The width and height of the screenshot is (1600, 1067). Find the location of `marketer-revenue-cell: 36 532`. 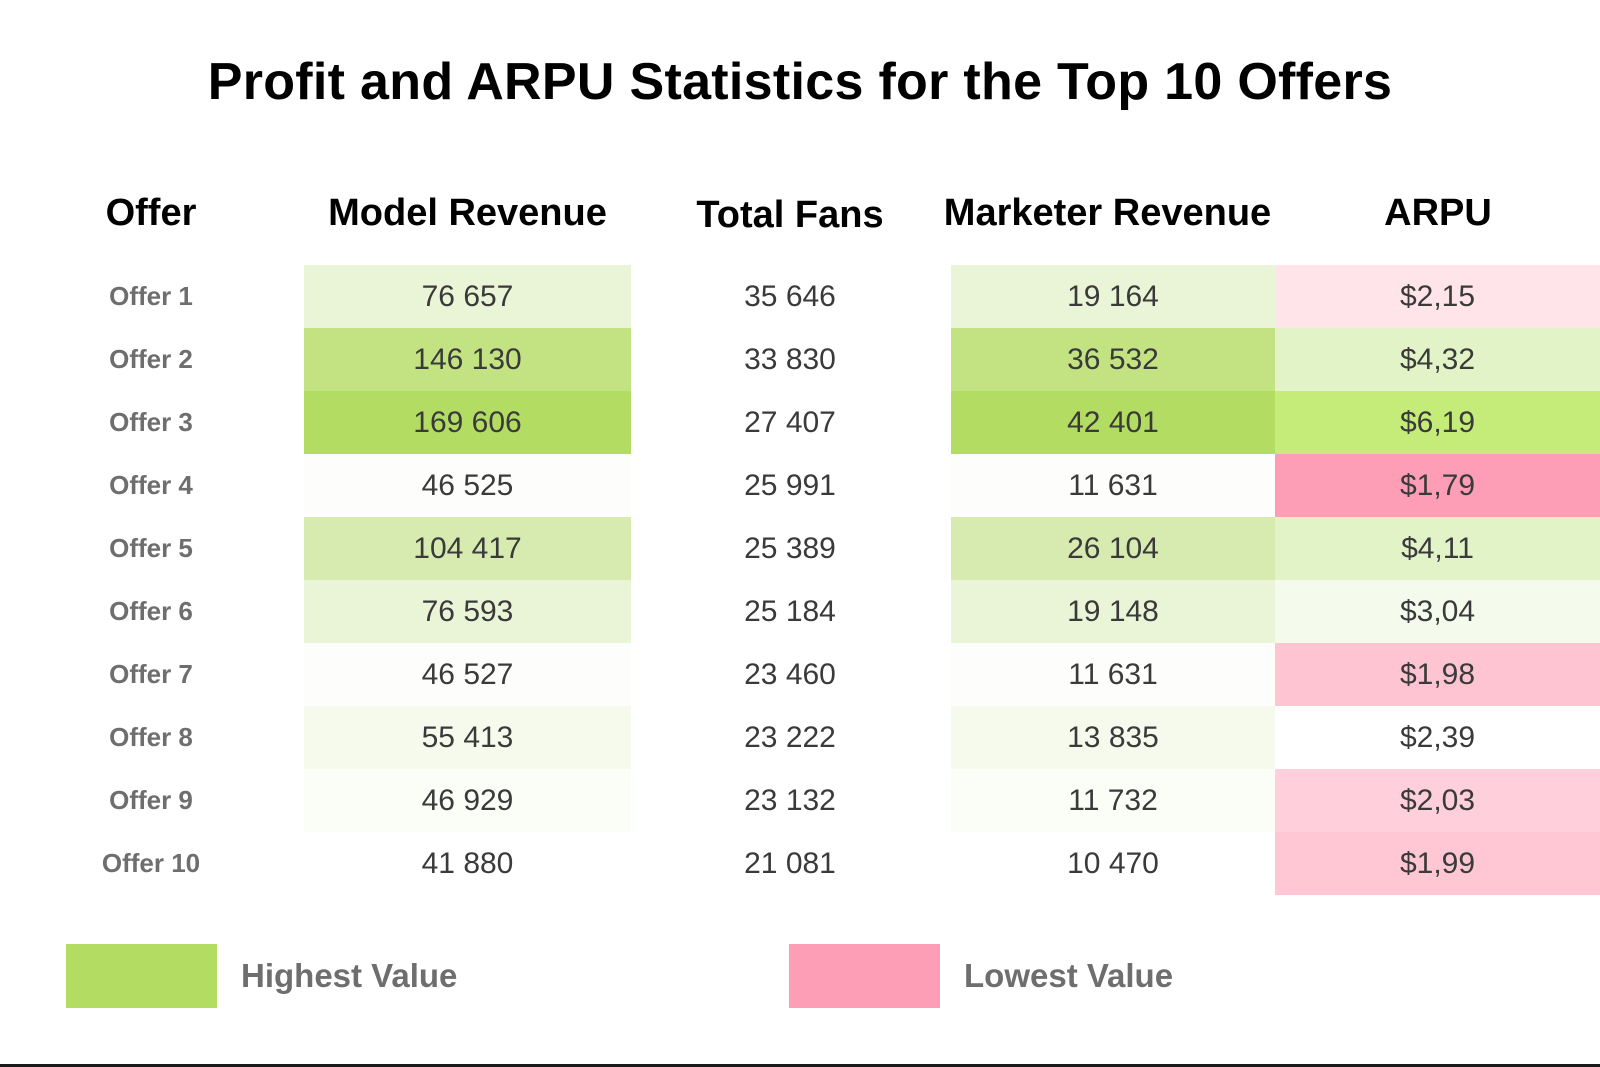

marketer-revenue-cell: 36 532 is located at coordinates (1113, 359).